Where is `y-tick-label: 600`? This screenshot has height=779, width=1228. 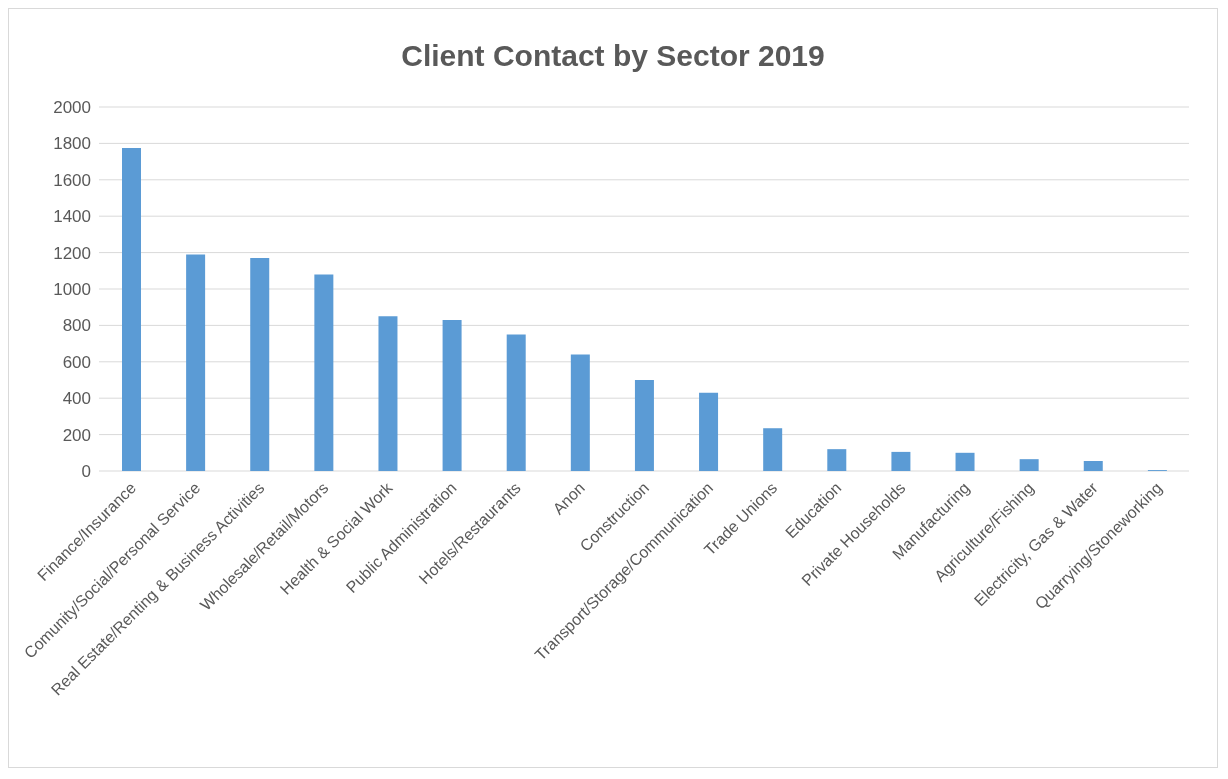
y-tick-label: 600 is located at coordinates (76, 362).